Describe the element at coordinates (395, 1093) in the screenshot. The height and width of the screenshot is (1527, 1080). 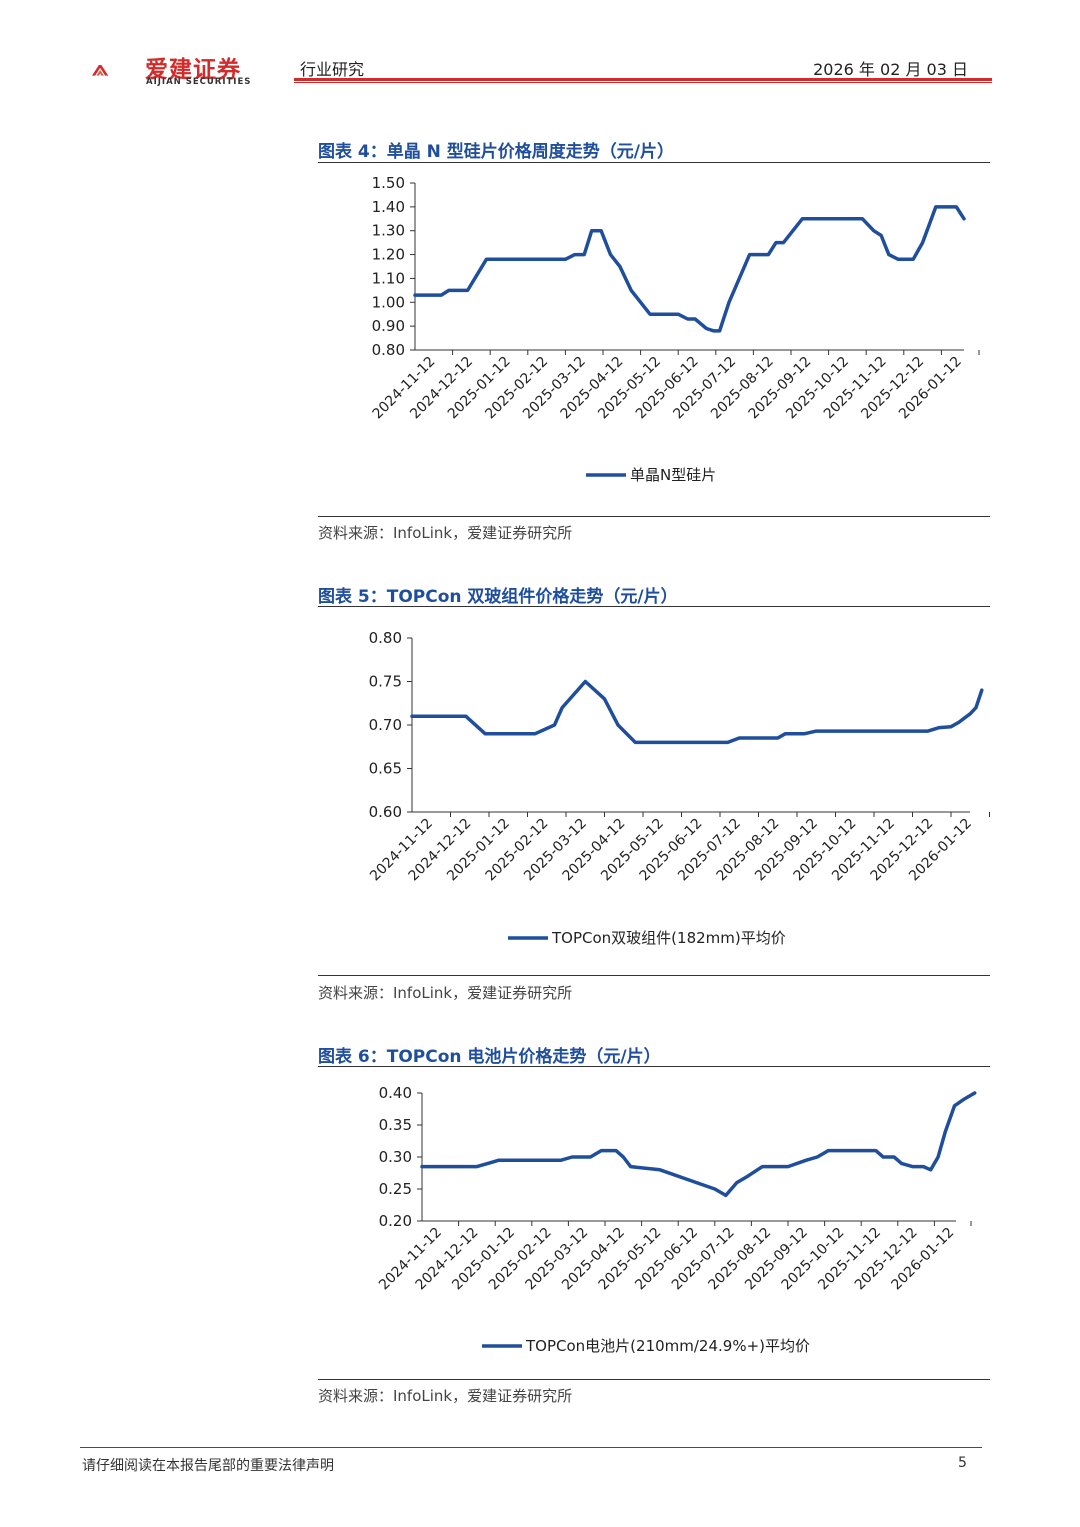
I see `y-tick-label: 0.40` at that location.